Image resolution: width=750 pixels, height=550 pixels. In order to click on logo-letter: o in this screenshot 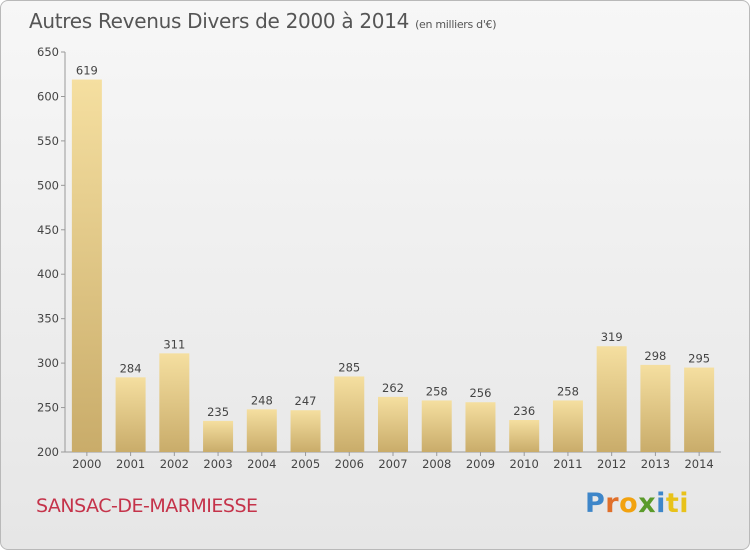, I will do `click(629, 503)`.